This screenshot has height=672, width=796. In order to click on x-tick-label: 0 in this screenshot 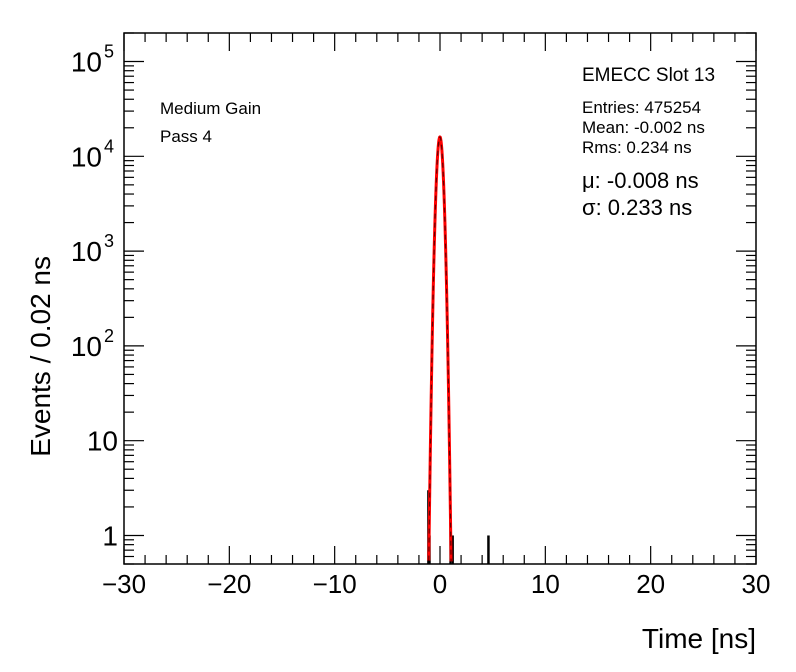, I will do `click(440, 584)`.